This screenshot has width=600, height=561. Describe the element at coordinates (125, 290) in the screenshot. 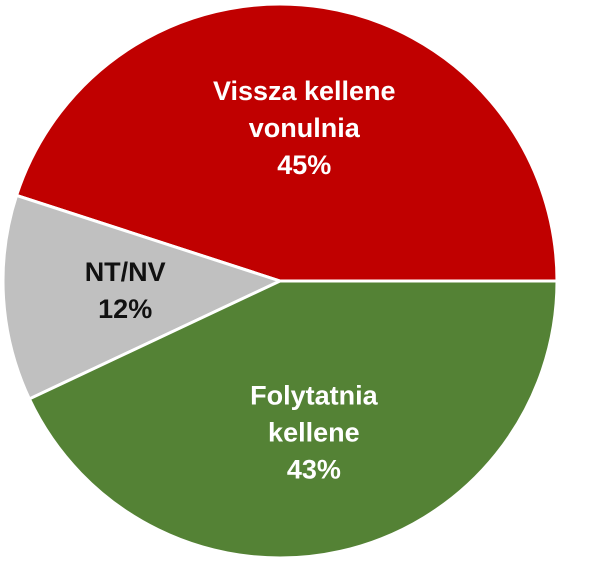

I see `slice-label-1: NT/NV 12%` at that location.